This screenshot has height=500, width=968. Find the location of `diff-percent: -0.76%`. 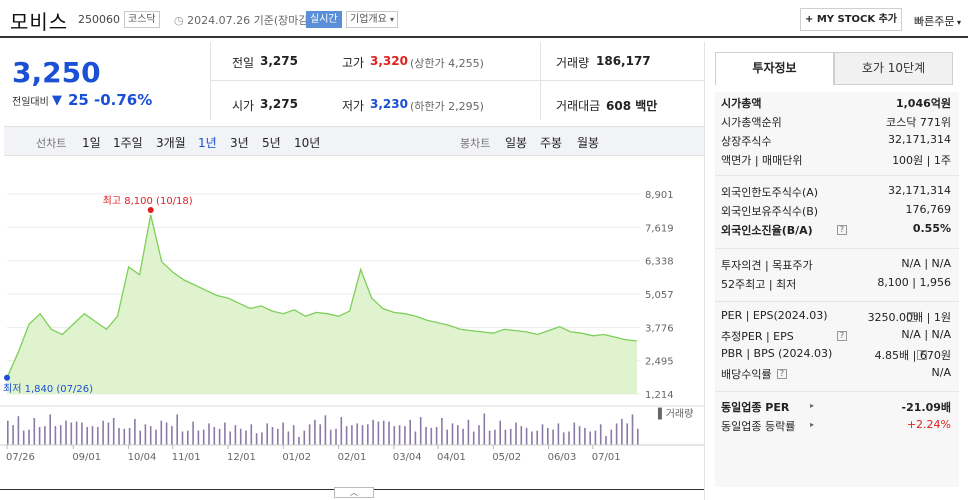

diff-percent: -0.76% is located at coordinates (123, 100).